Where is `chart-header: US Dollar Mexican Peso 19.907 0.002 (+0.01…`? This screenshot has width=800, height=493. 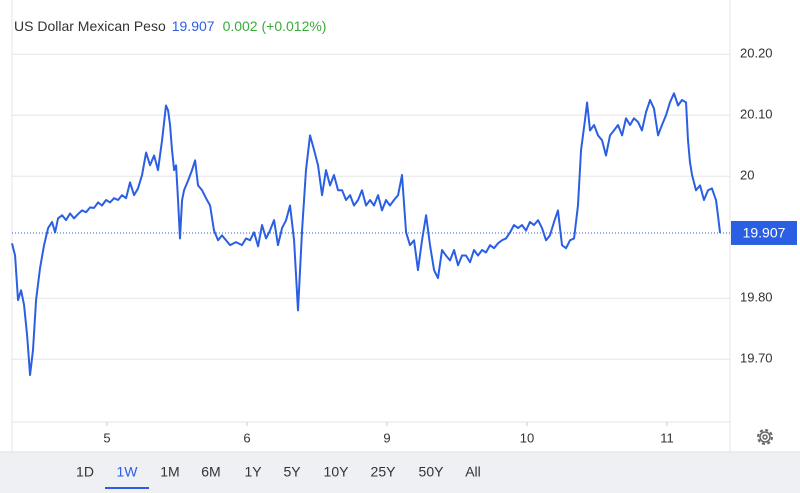
chart-header: US Dollar Mexican Peso 19.907 0.002 (+0.01… is located at coordinates (170, 26).